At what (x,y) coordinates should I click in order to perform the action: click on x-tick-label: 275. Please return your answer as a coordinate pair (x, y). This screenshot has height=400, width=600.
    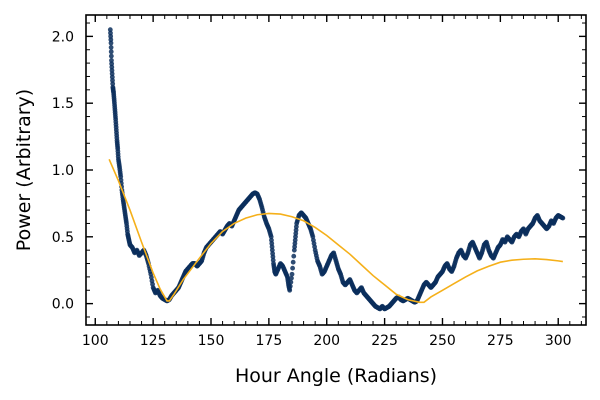
    Looking at the image, I should click on (500, 341).